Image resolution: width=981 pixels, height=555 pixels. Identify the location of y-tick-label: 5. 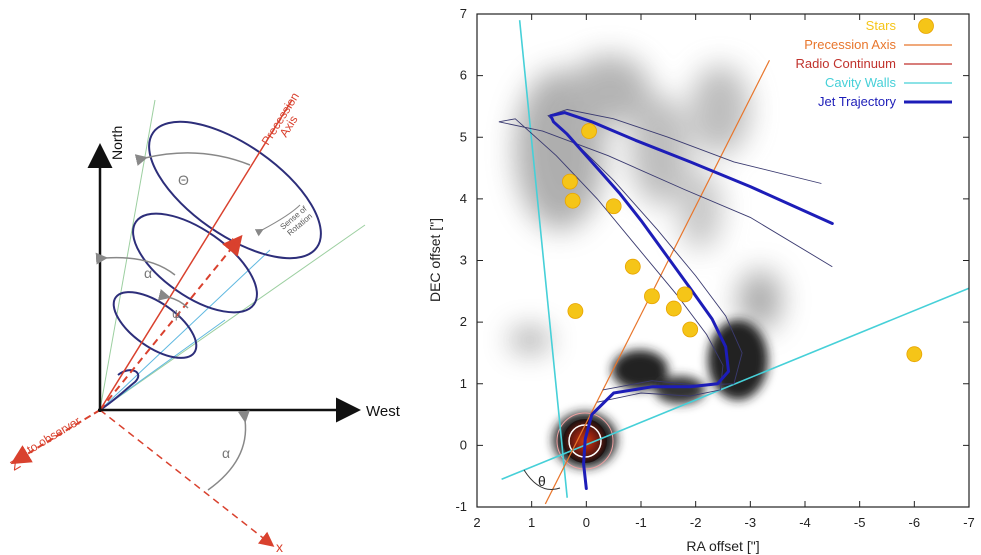
(463, 136).